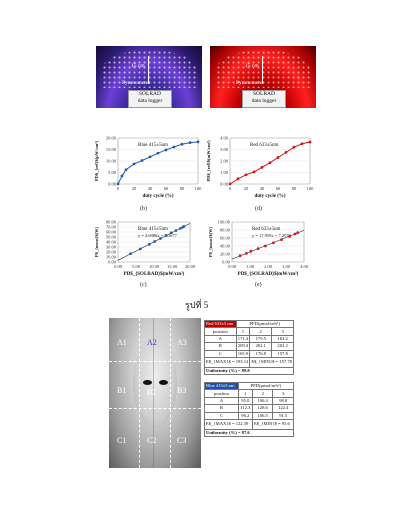  I want to click on table-row: C 165.9 176.8 157.8, so click(249, 353).